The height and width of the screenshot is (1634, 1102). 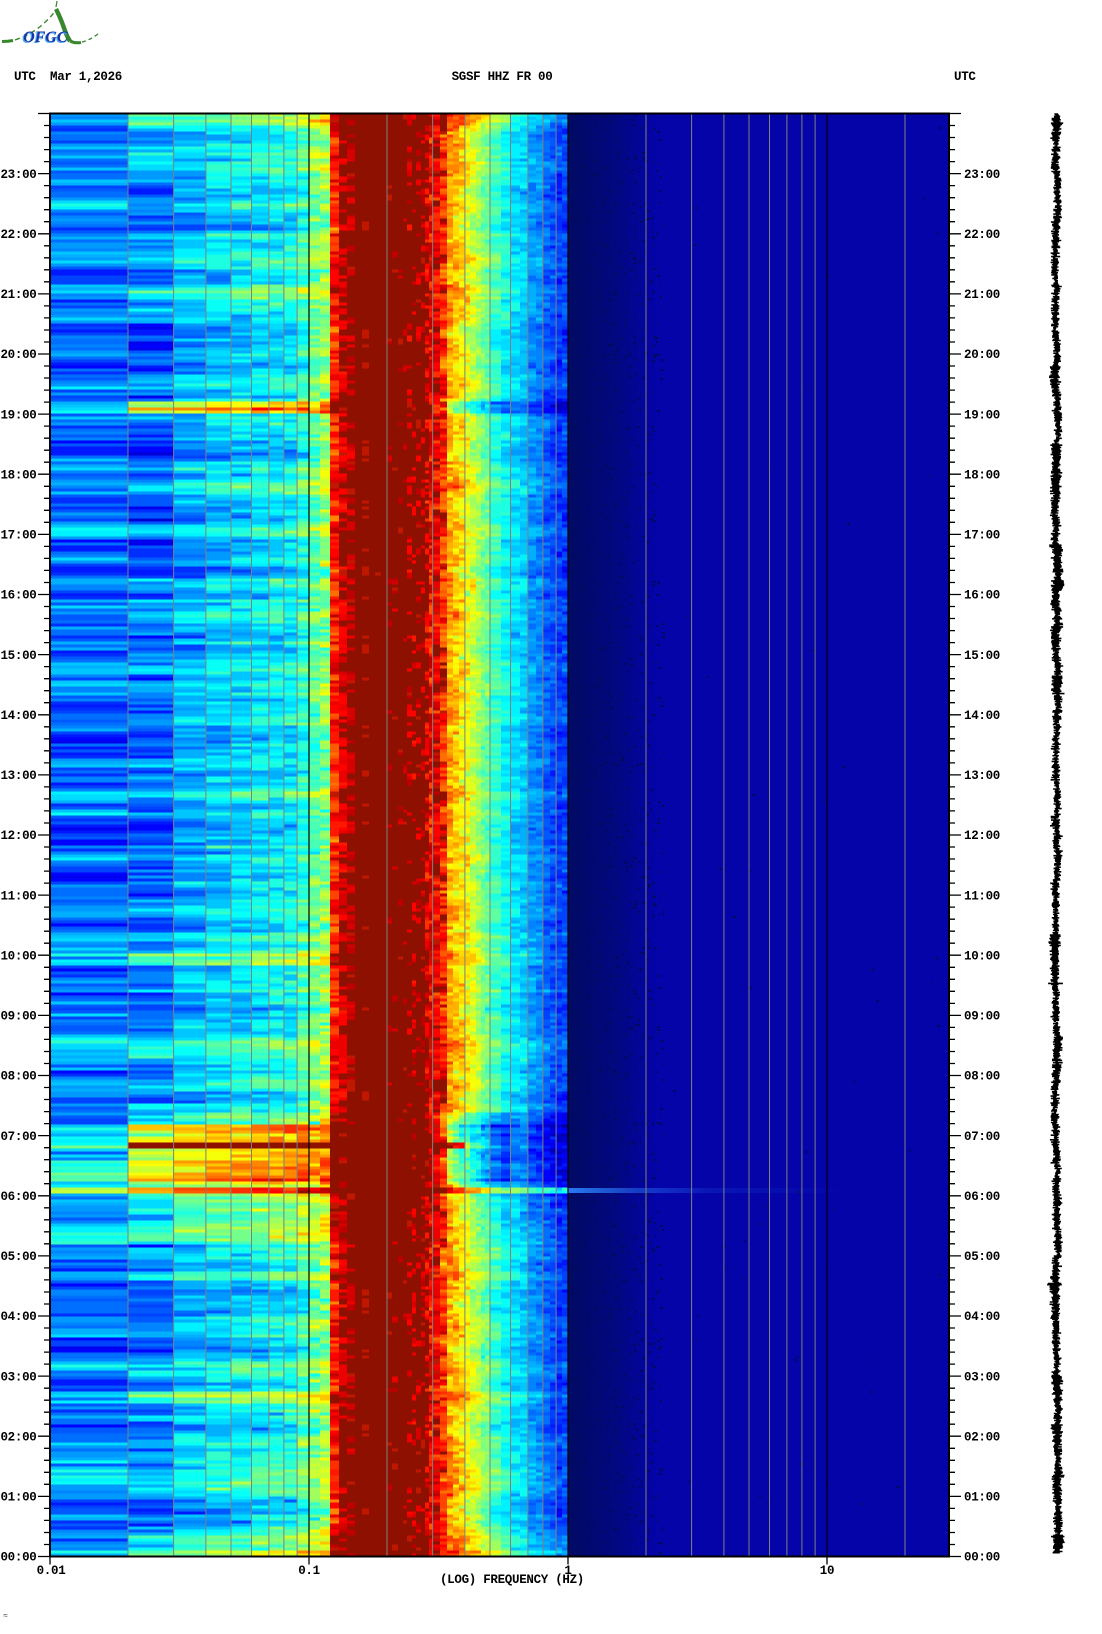 What do you see at coordinates (502, 77) in the screenshot?
I see `svg-text: SGSF HHZ FR 00` at bounding box center [502, 77].